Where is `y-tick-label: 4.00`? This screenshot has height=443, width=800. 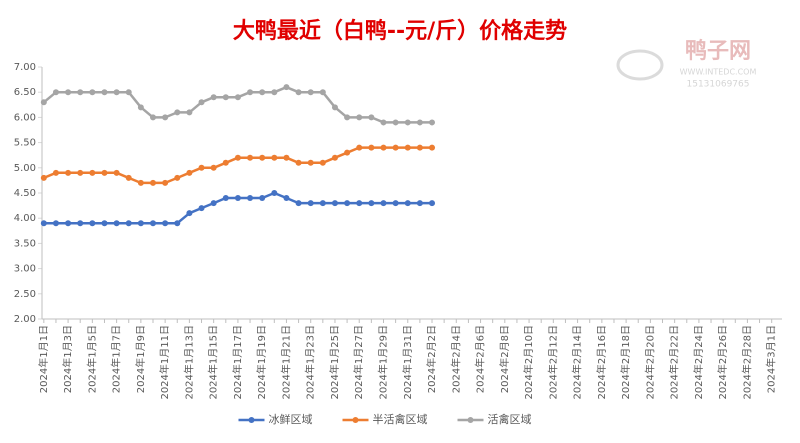
y-tick-label: 4.00 is located at coordinates (25, 218).